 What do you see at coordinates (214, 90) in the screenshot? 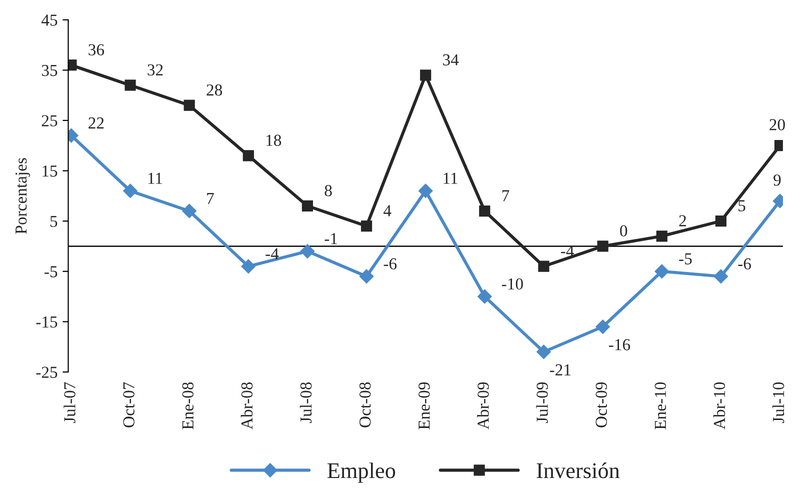
I see `data-label: 28` at bounding box center [214, 90].